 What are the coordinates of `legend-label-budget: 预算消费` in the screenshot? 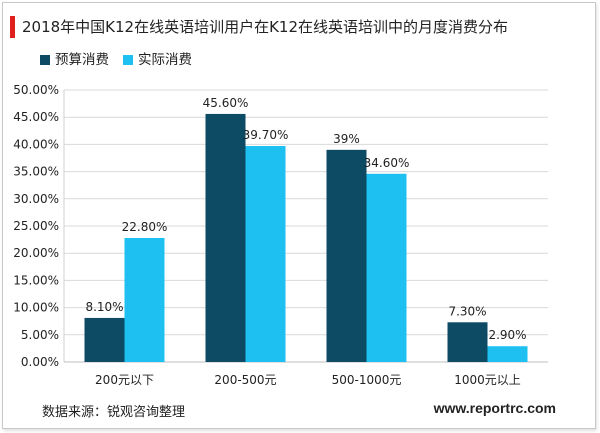 It's located at (82, 60).